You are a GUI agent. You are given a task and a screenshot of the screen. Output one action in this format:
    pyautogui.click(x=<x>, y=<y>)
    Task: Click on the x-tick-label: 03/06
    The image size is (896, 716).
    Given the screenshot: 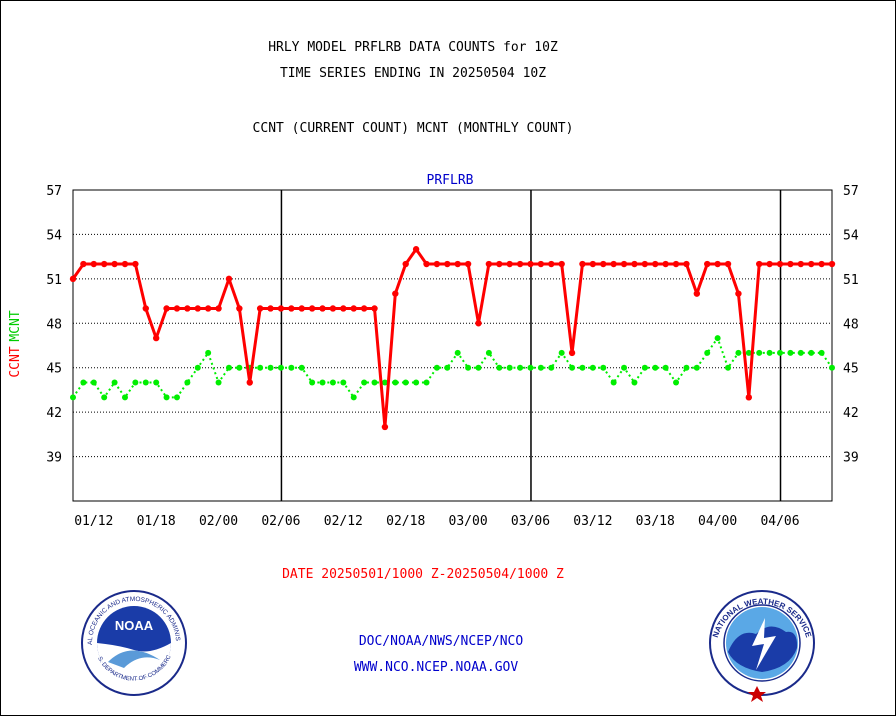 What is the action you would take?
    pyautogui.click(x=530, y=521)
    